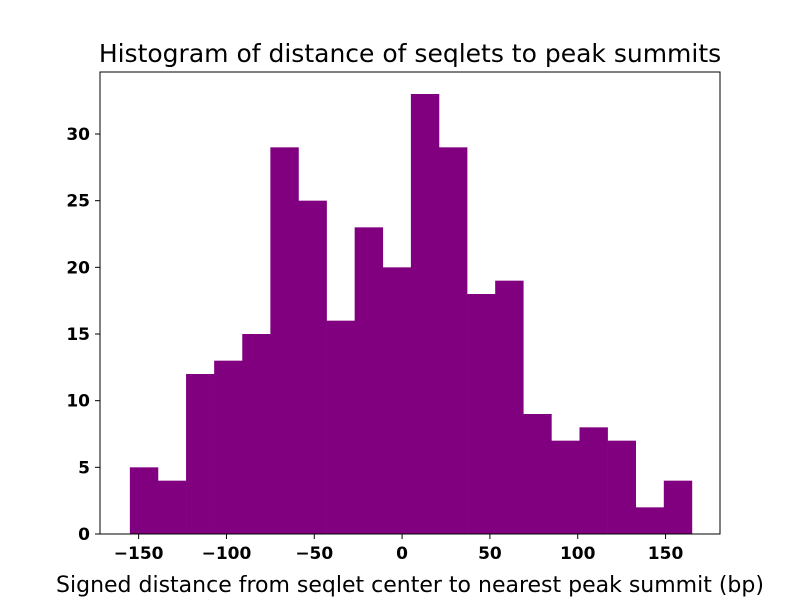 The width and height of the screenshot is (800, 600). What do you see at coordinates (78, 402) in the screenshot?
I see `y-tick-label: 10` at bounding box center [78, 402].